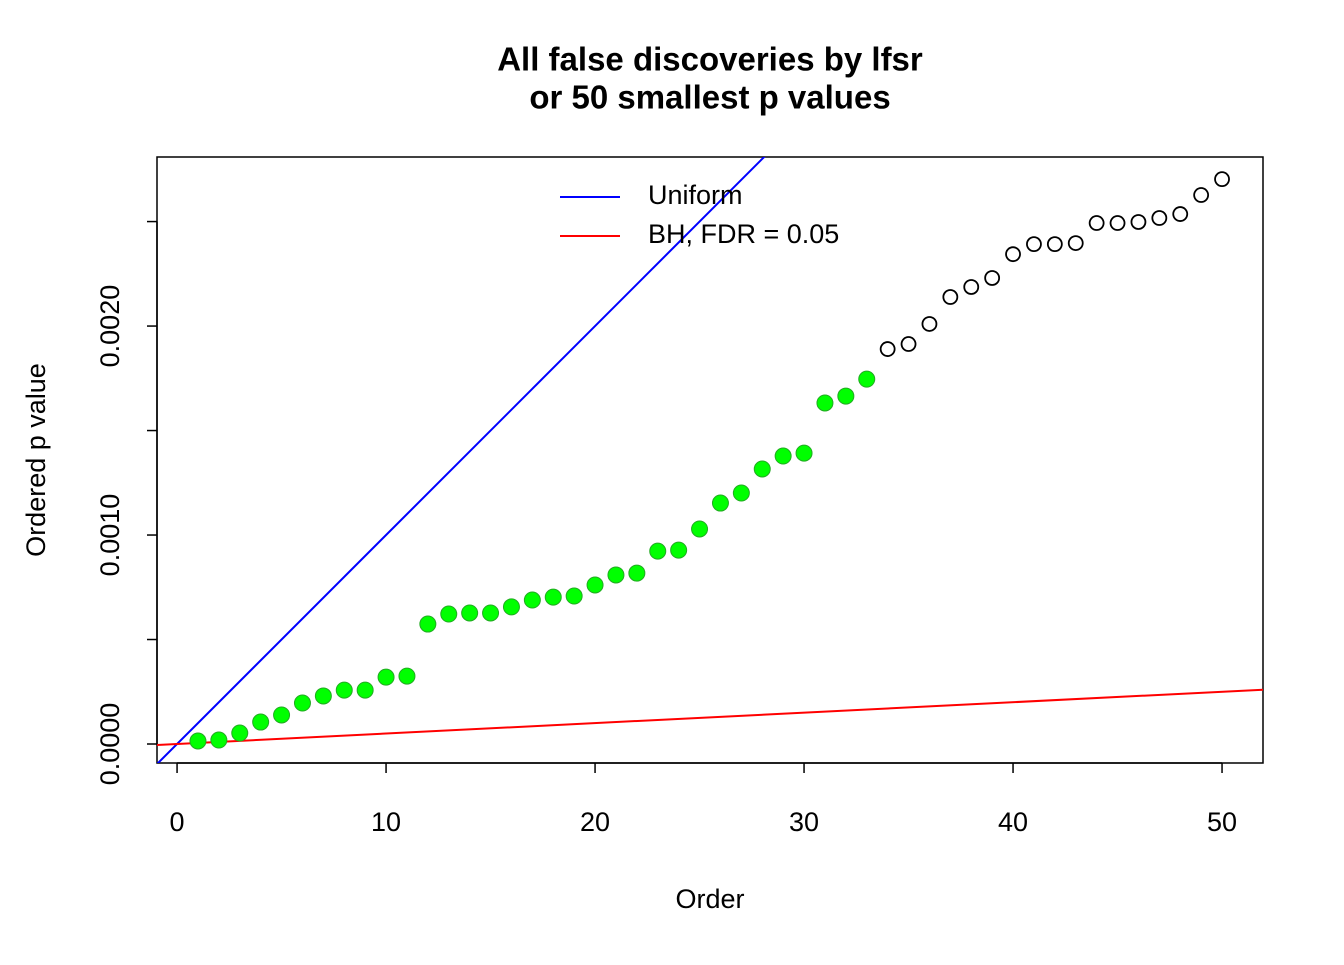 Image resolution: width=1344 pixels, height=965 pixels. What do you see at coordinates (595, 822) in the screenshot?
I see `x-tick-label: 20` at bounding box center [595, 822].